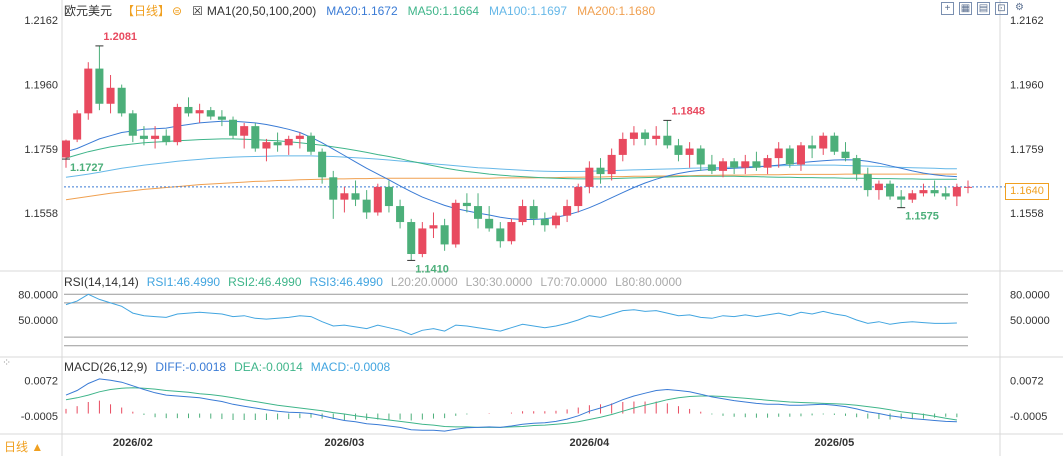  Describe the element at coordinates (947, 8) in the screenshot. I see `crosshair-icon: +` at that location.